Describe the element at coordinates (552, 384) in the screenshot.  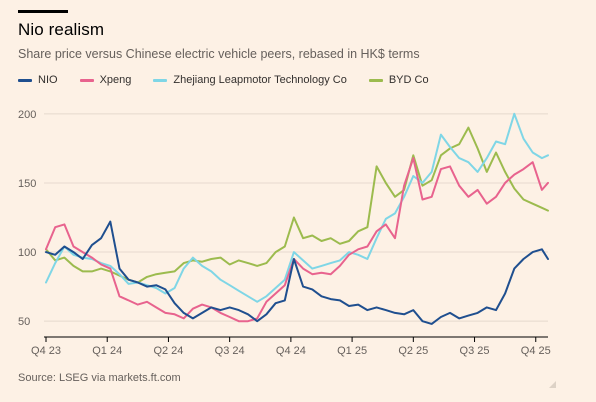
I see `corner-mark` at that location.